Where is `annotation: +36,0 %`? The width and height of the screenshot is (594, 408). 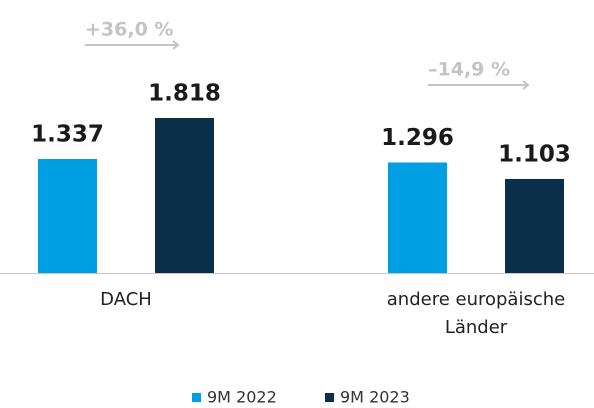
annotation: +36,0 % is located at coordinates (129, 30).